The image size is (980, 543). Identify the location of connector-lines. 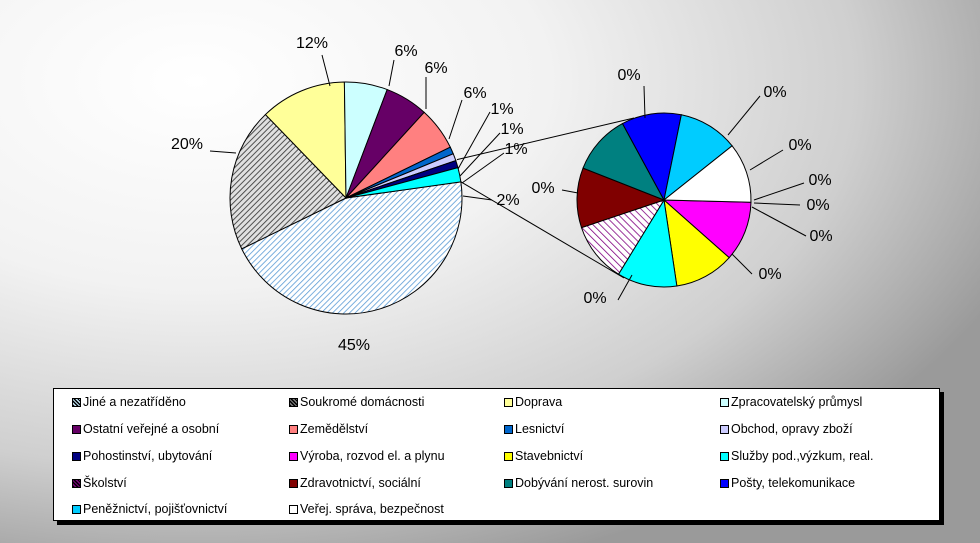
(545, 198).